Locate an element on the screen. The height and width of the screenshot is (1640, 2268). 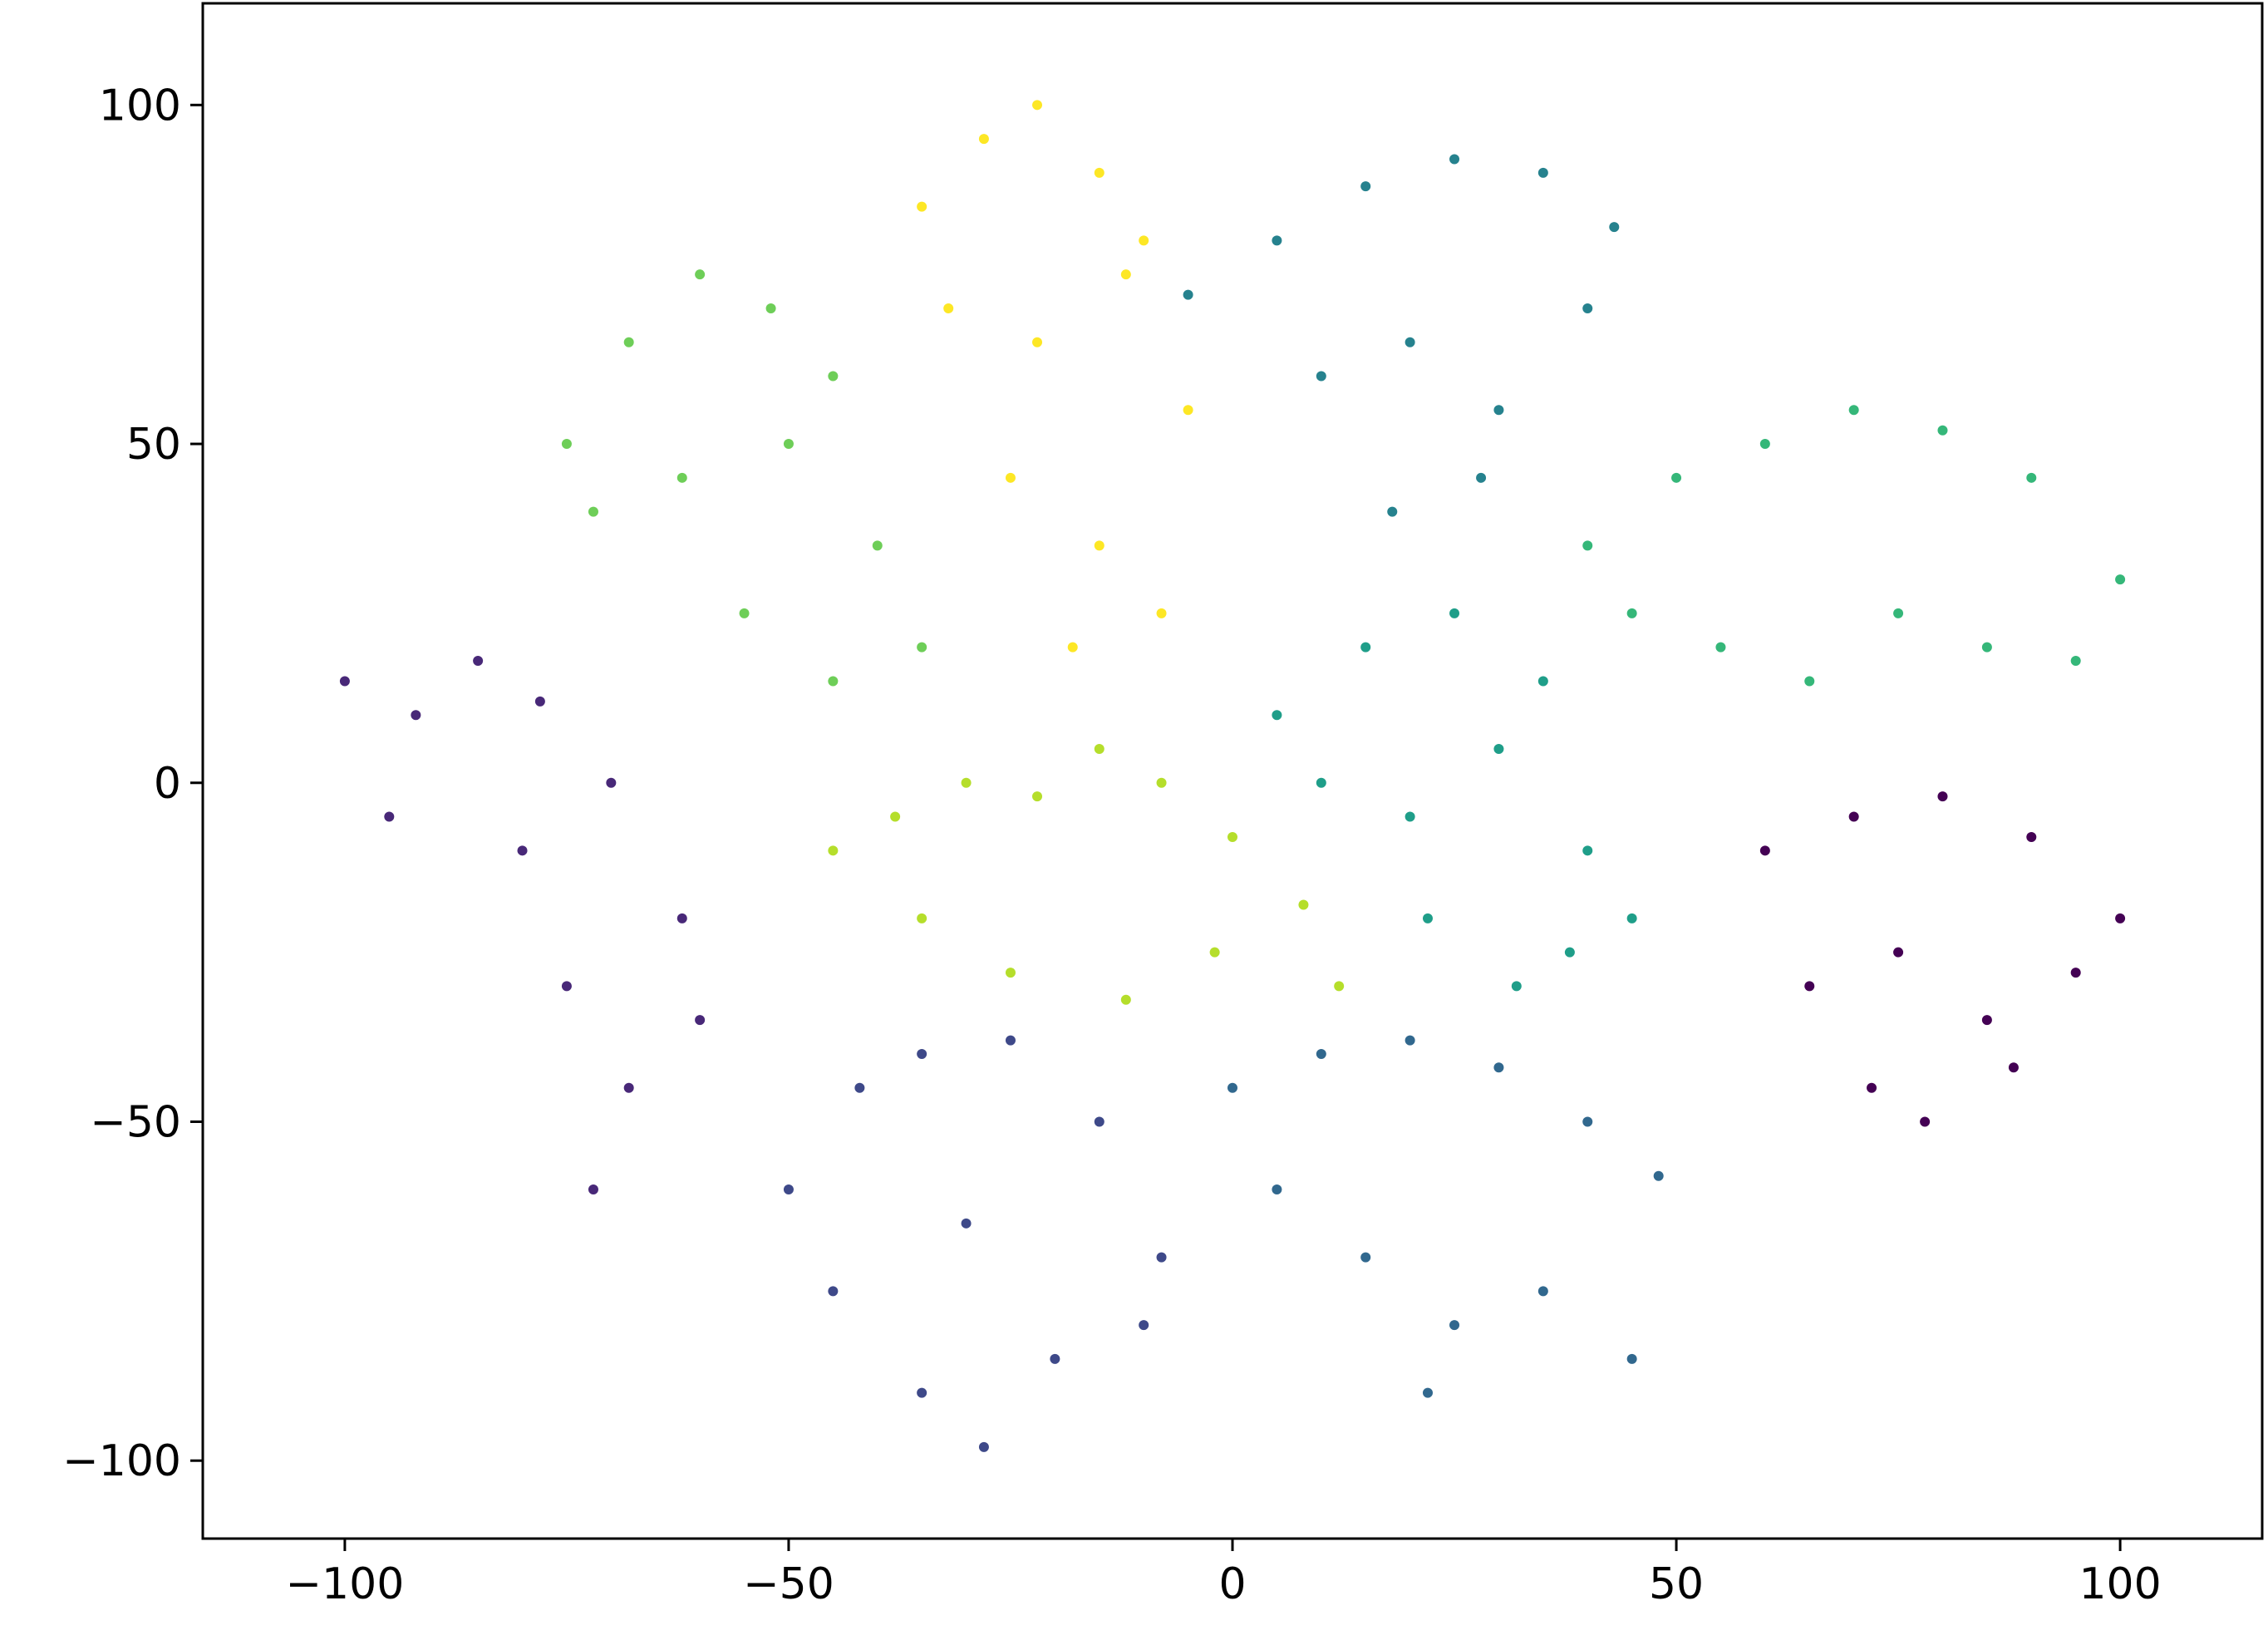
x-tick-label: 100 is located at coordinates (2120, 1584).